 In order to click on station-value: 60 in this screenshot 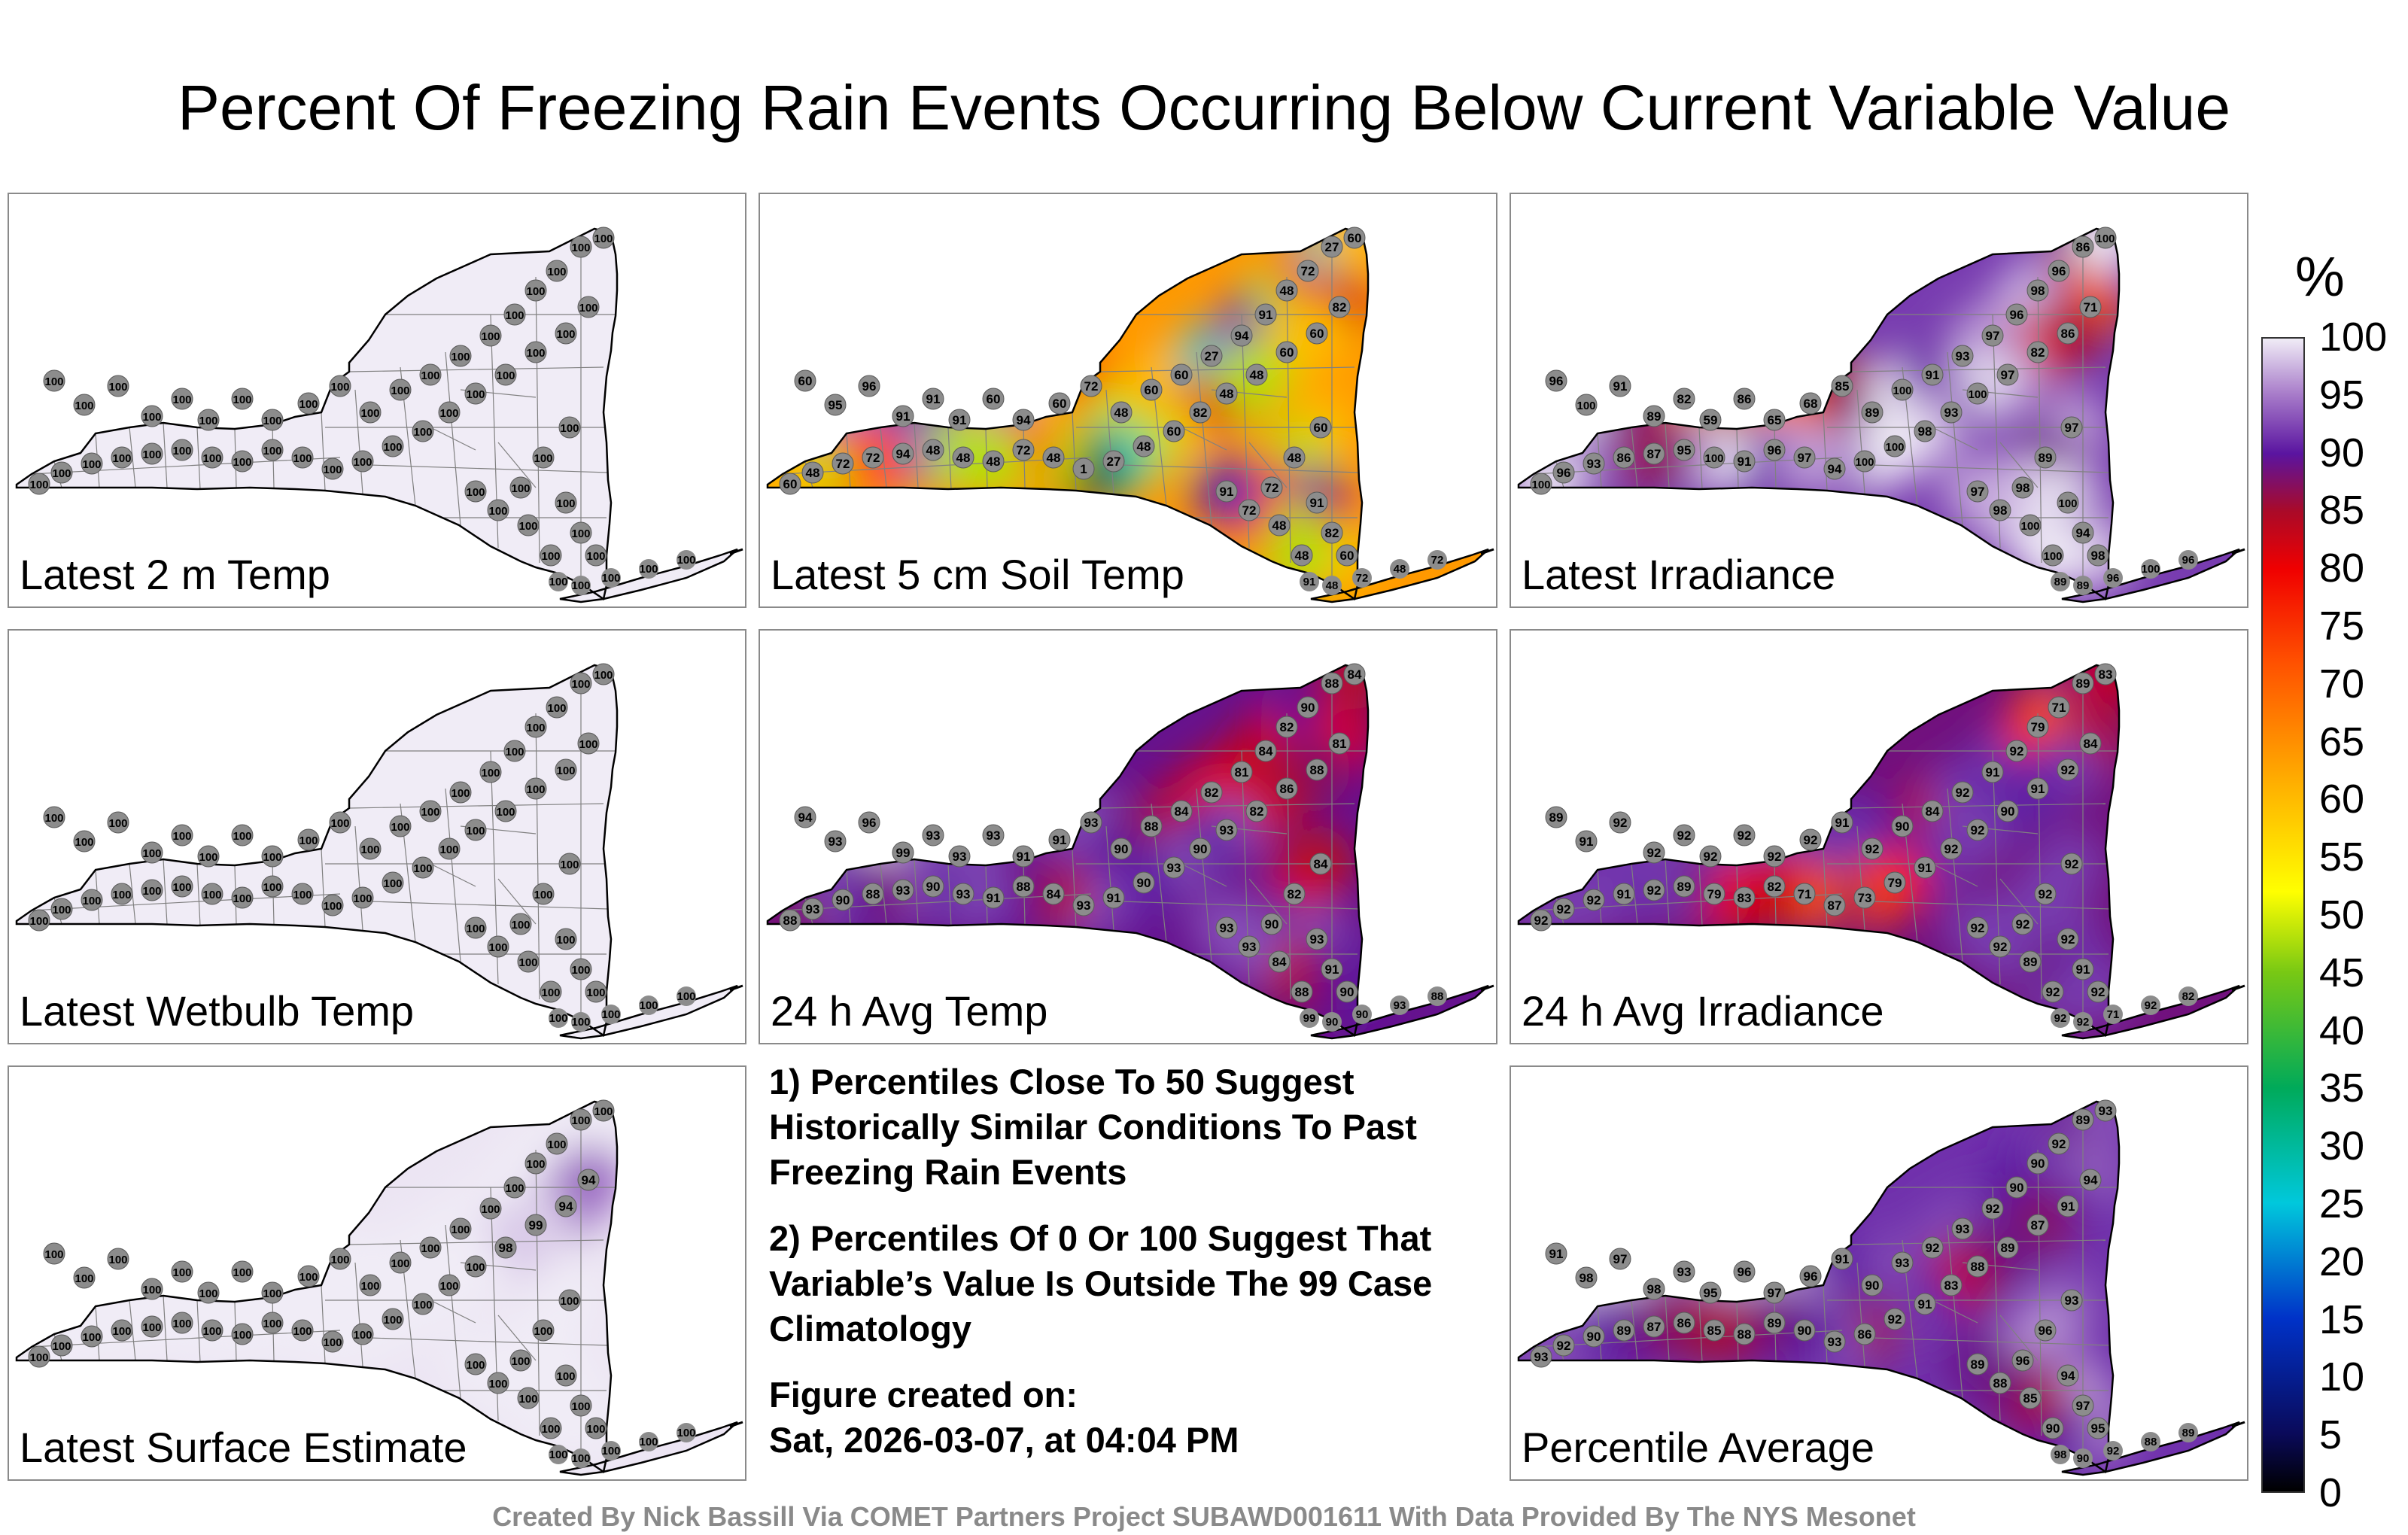, I will do `click(1182, 375)`.